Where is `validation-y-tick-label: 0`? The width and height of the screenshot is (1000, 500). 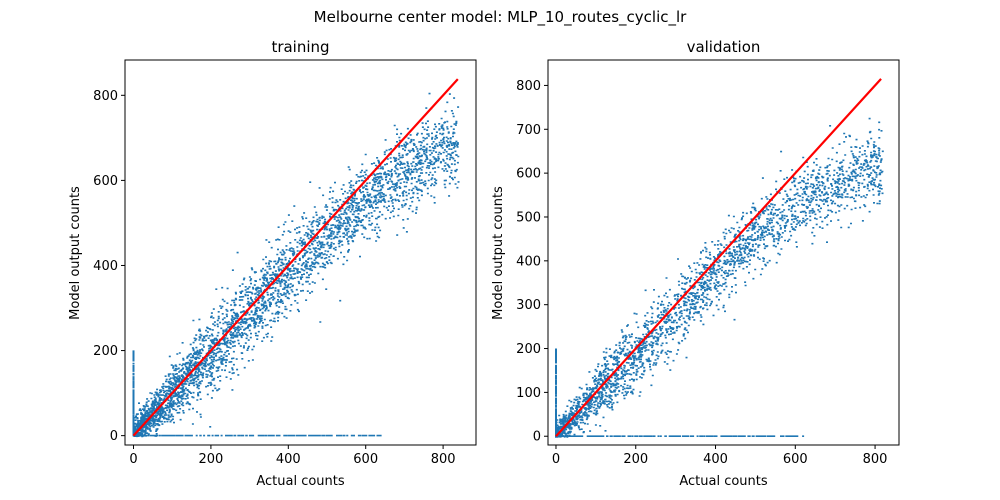
validation-y-tick-label: 0 is located at coordinates (537, 437).